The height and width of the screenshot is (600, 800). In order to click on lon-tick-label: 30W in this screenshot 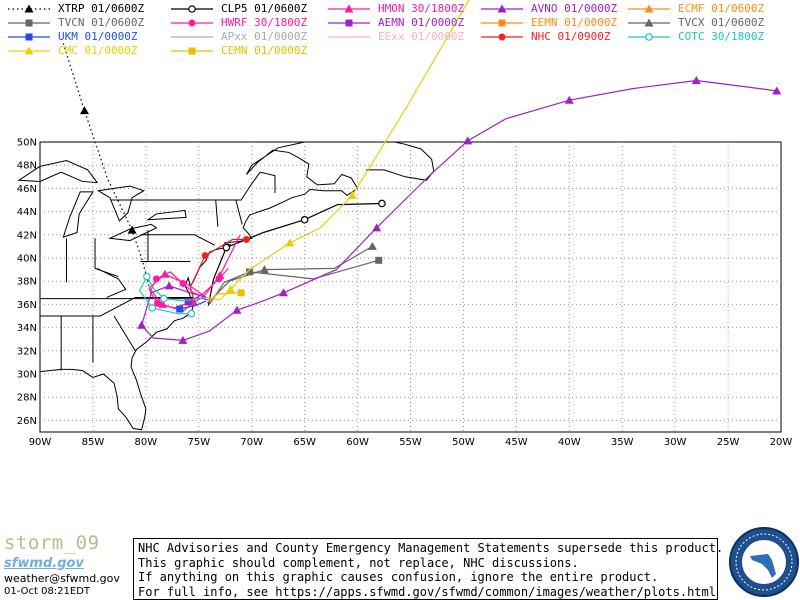, I will do `click(675, 442)`.